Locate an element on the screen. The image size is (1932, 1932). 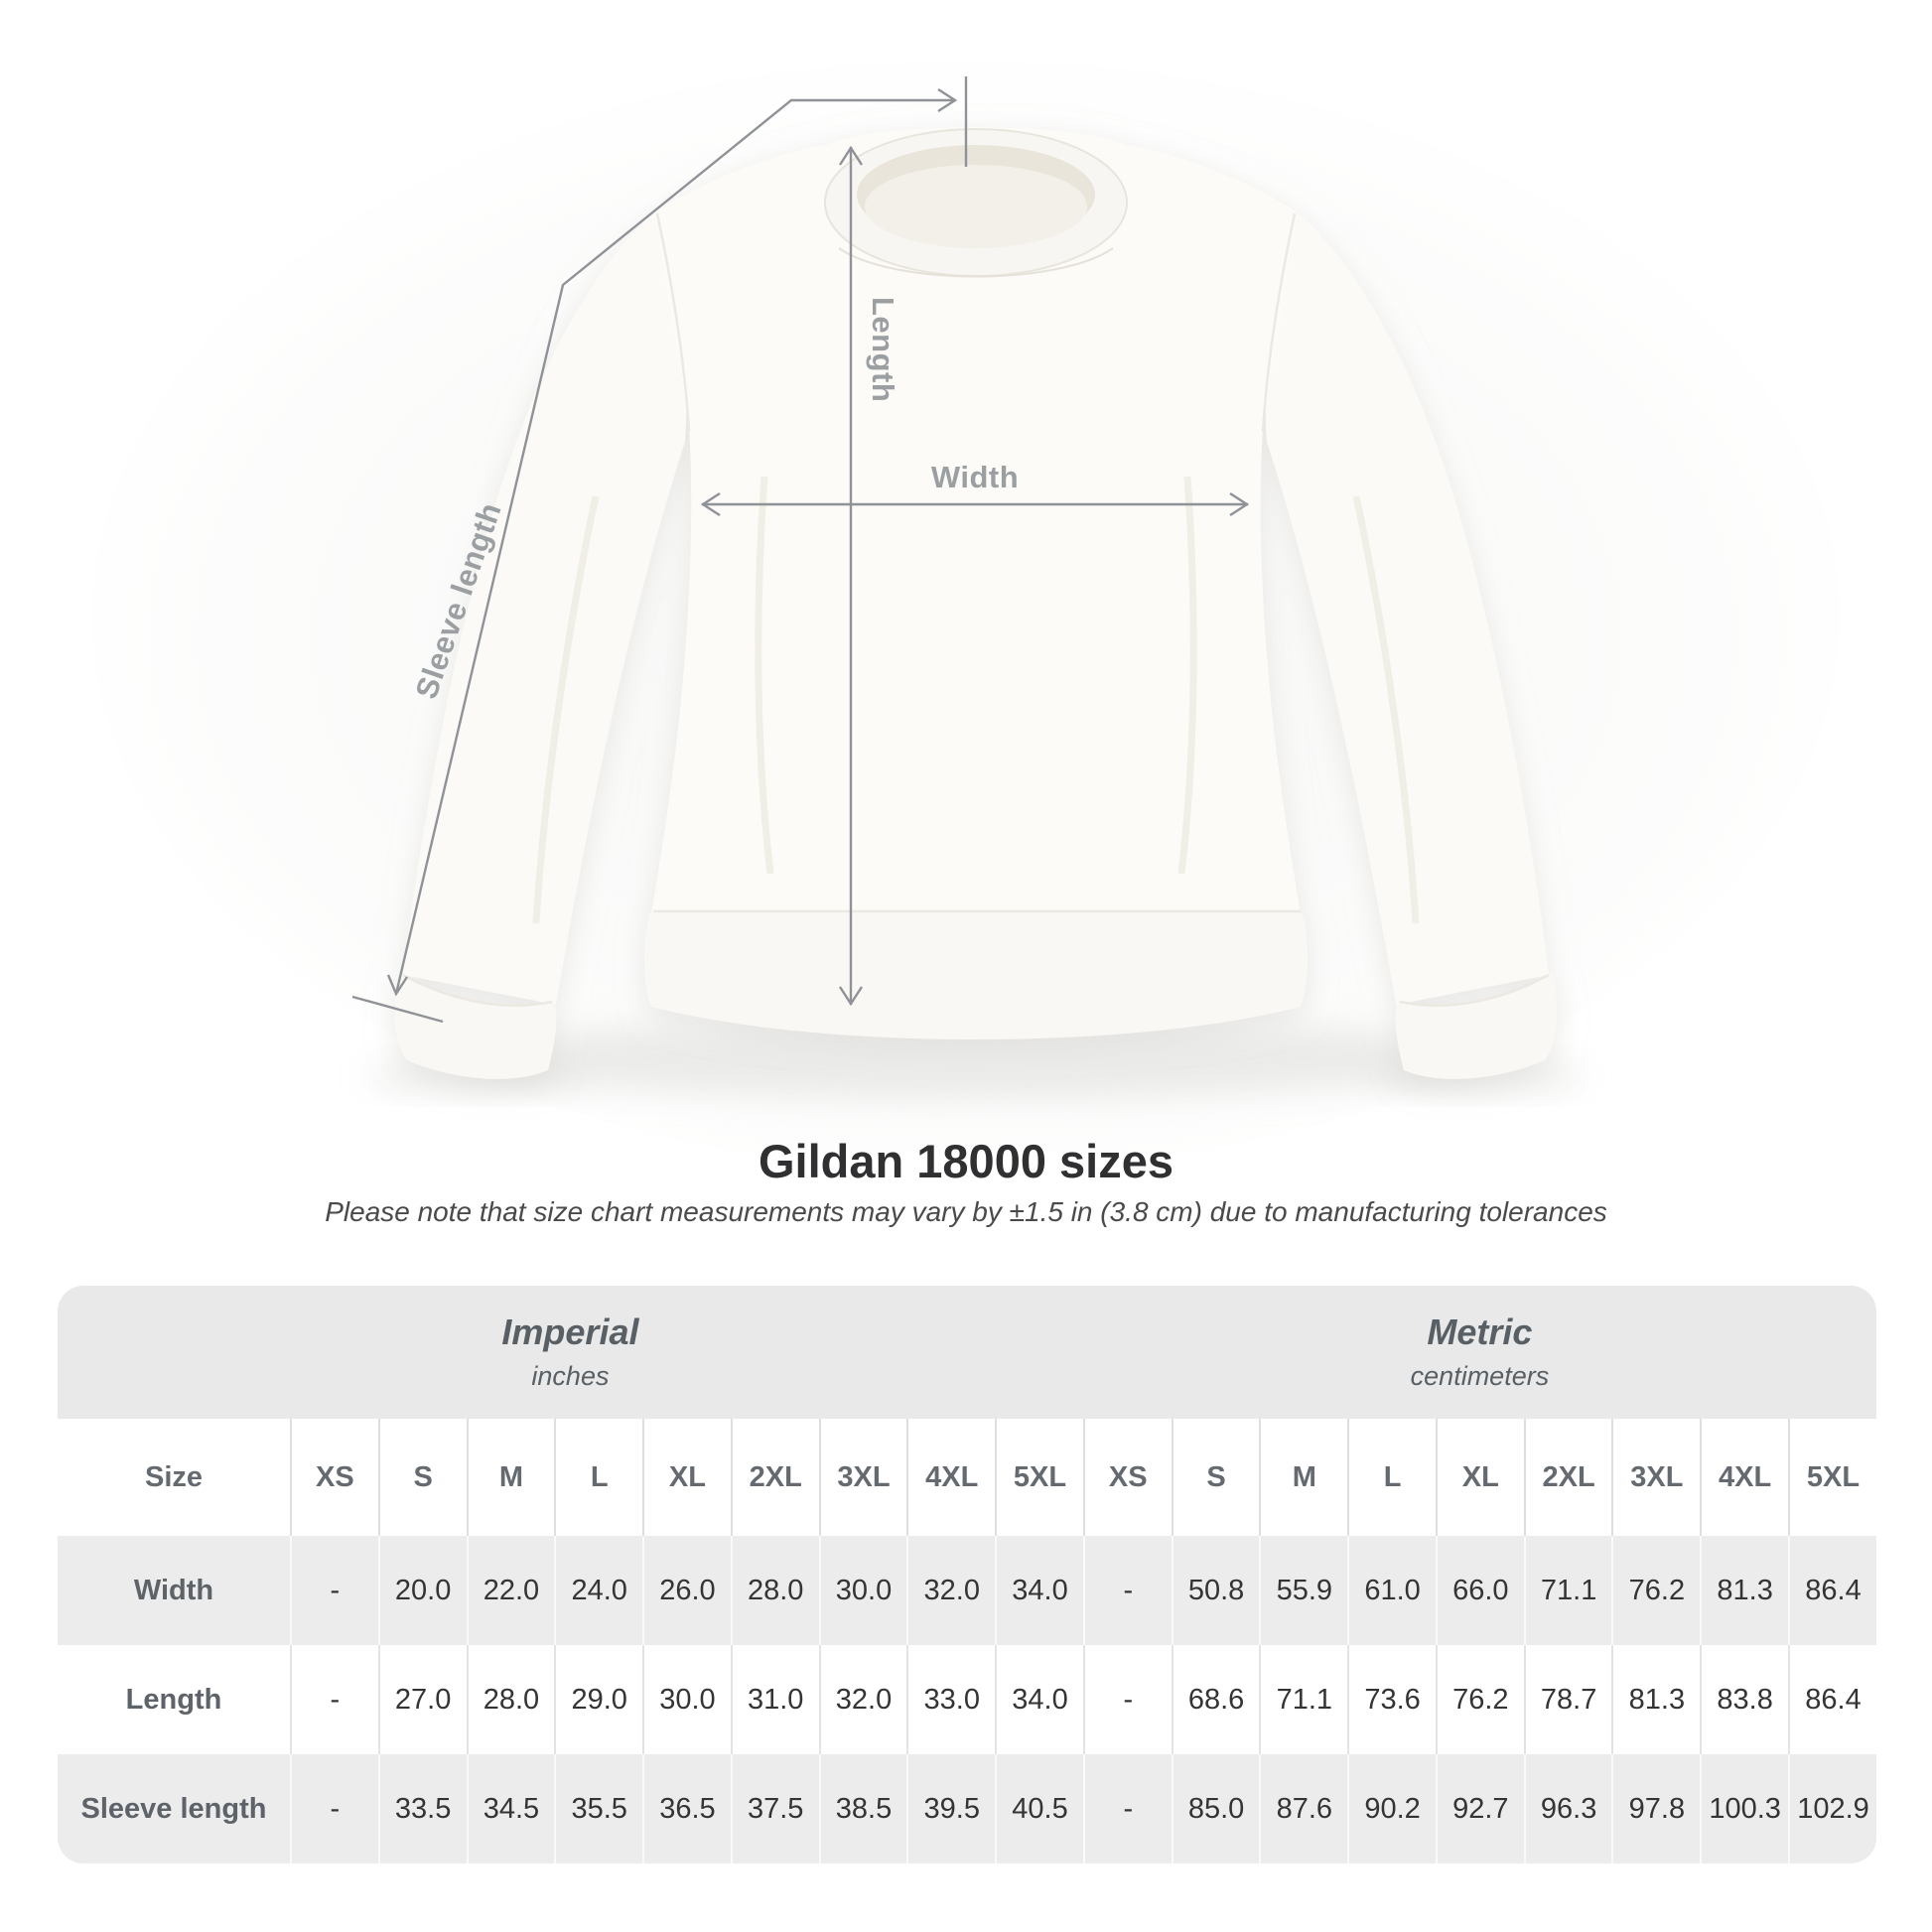
width-dimension-label: Width is located at coordinates (975, 477).